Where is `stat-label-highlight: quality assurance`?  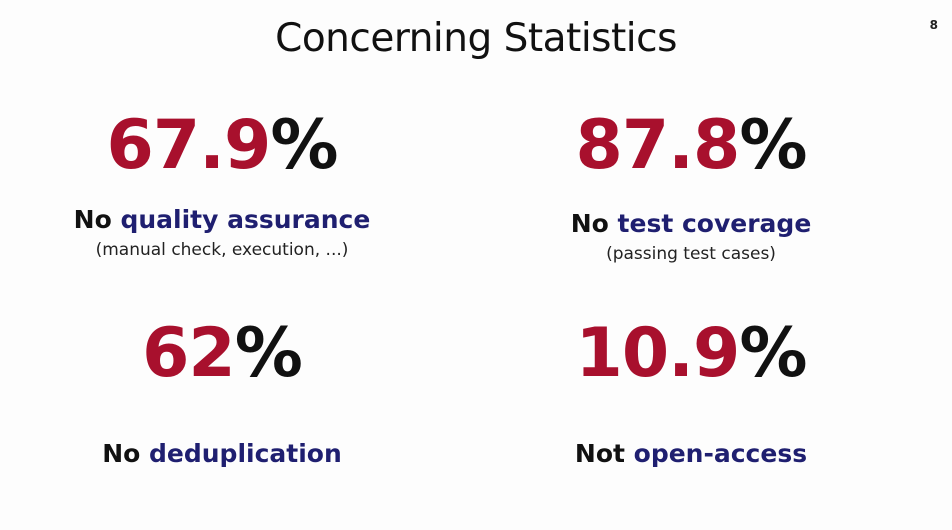
stat-label-highlight: quality assurance is located at coordinates (245, 219).